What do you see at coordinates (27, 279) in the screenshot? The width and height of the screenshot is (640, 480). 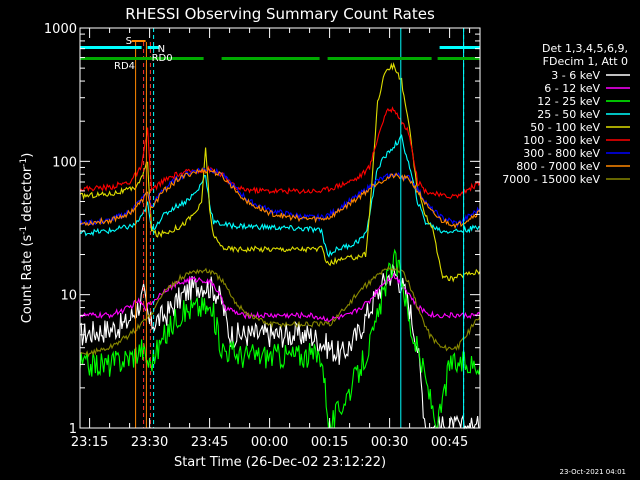 I see `y-axis-label-main: Count Rate (s` at bounding box center [27, 279].